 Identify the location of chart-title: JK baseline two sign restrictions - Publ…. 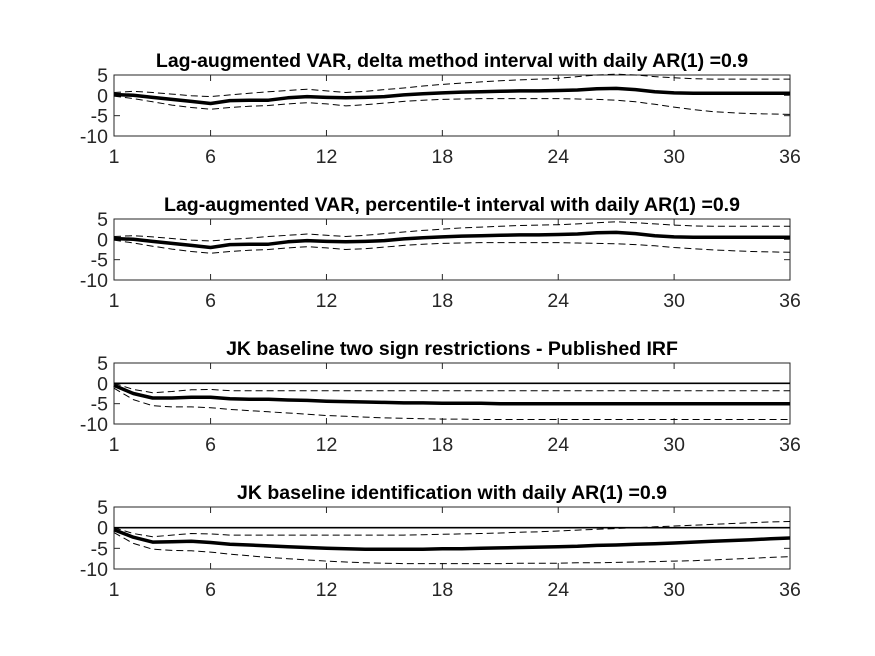
(452, 349).